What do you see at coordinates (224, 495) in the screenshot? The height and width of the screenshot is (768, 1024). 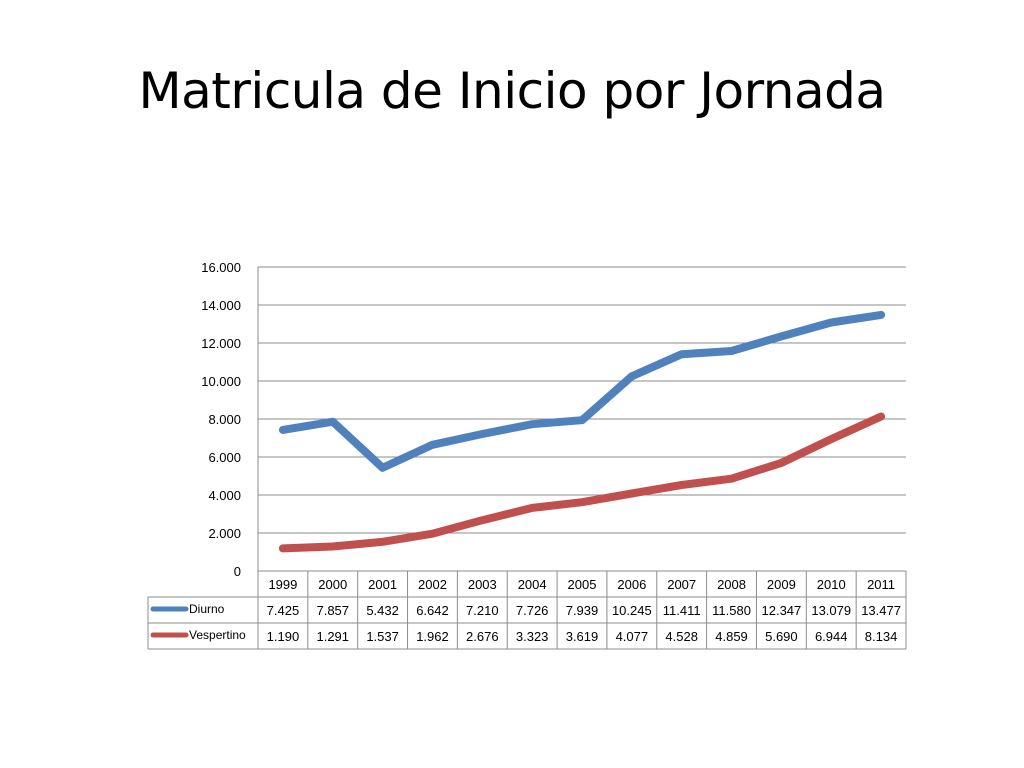 I see `y-tick-label: 4.000` at bounding box center [224, 495].